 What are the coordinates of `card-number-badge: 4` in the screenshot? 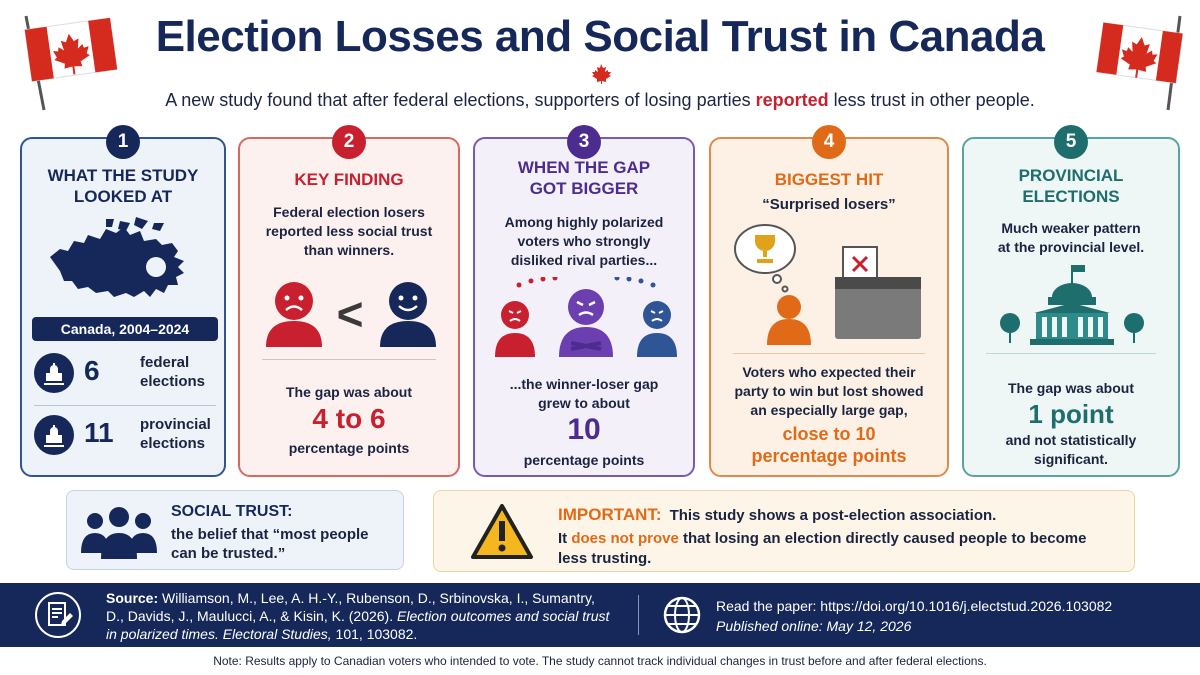 It's located at (829, 142).